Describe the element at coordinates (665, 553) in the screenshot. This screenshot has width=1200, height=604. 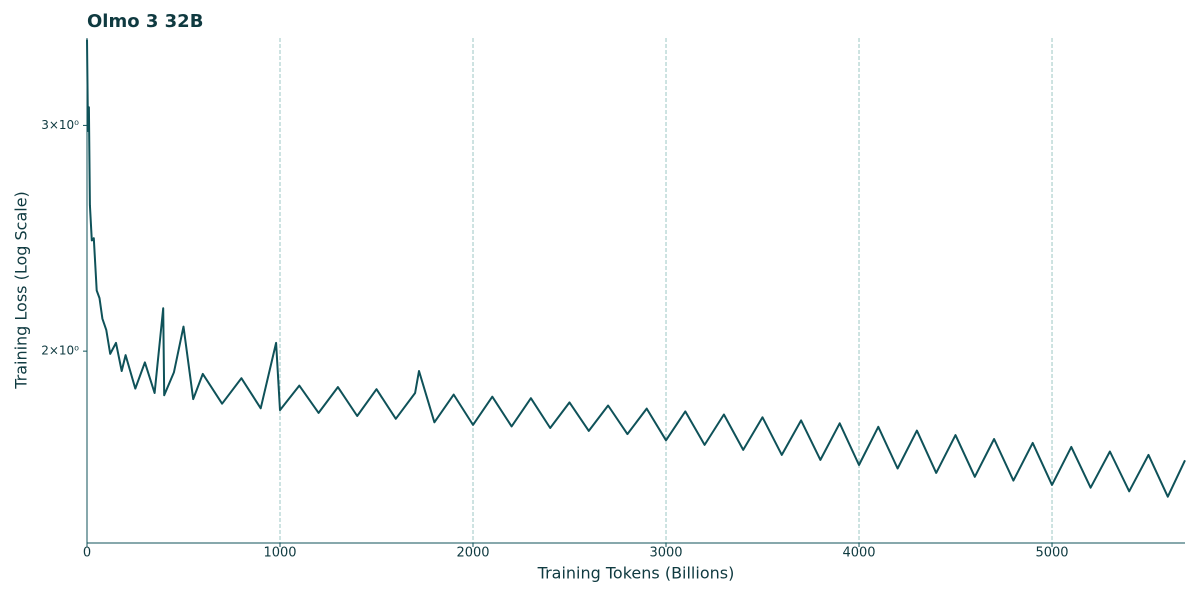
I see `x-tick-label: 3000` at that location.